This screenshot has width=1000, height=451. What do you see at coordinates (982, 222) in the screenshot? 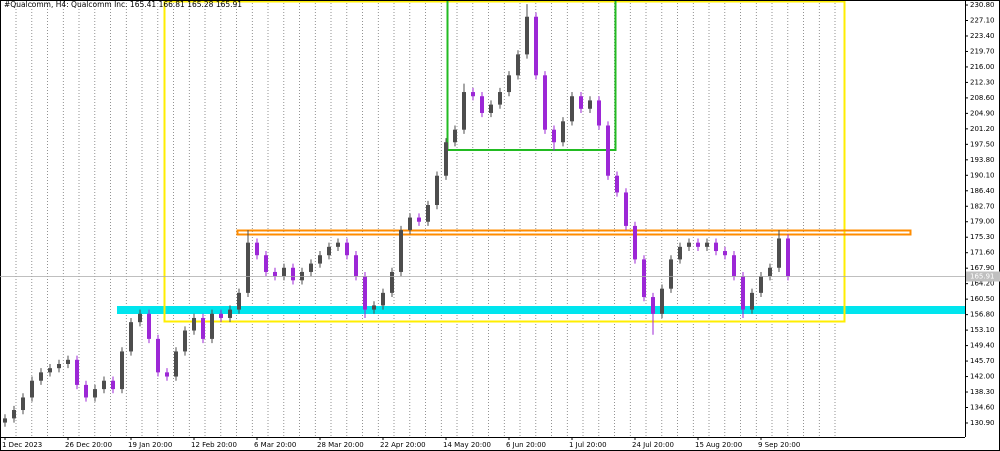
I see `y-tick-label: 179.00` at bounding box center [982, 222].